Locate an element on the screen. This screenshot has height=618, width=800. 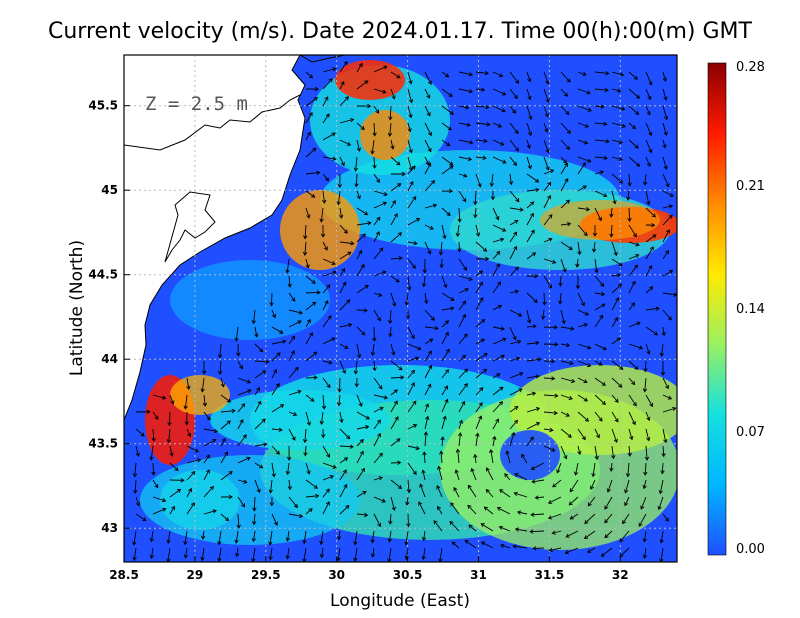
colorbar is located at coordinates (717, 309).